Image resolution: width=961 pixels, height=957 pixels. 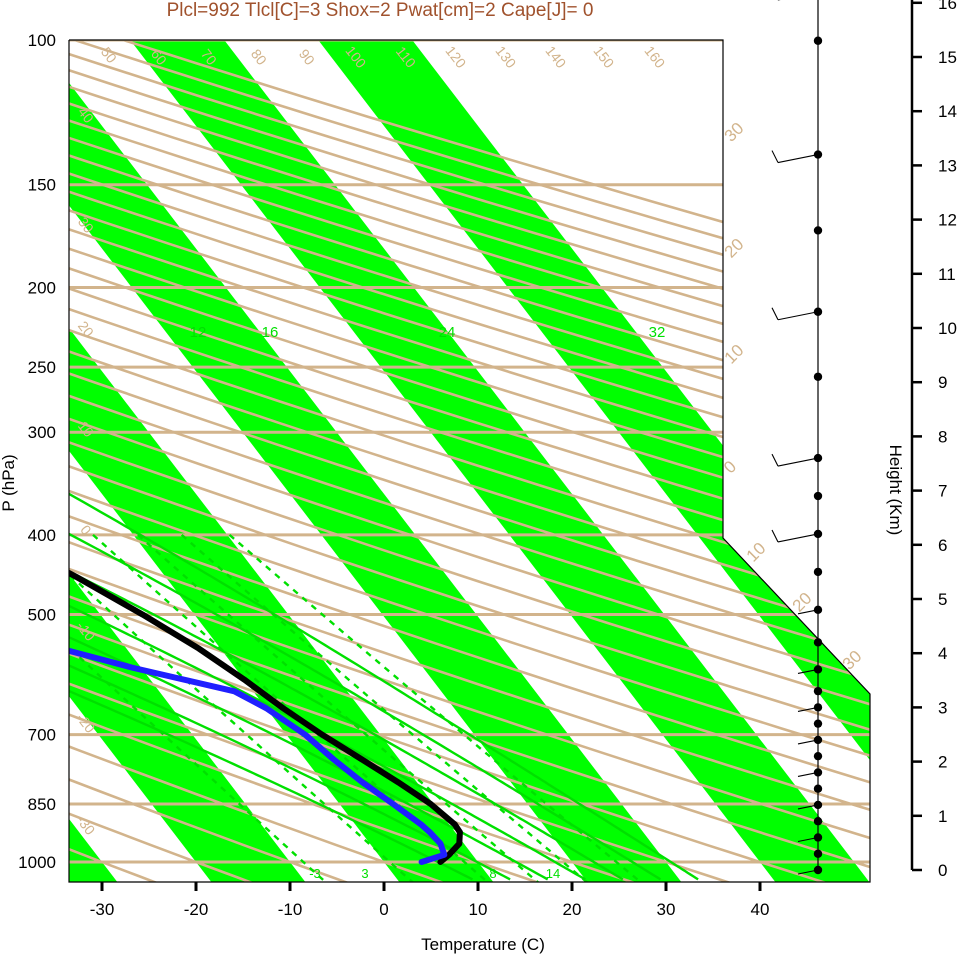 I want to click on height-tick-label: 1, so click(x=942, y=816).